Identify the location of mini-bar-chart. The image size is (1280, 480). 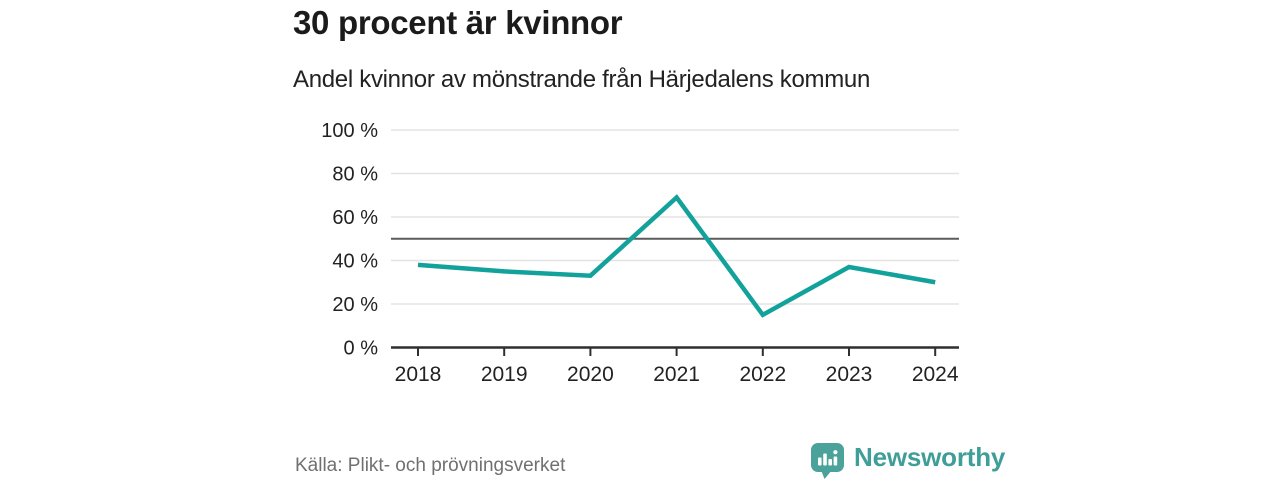
(828, 457).